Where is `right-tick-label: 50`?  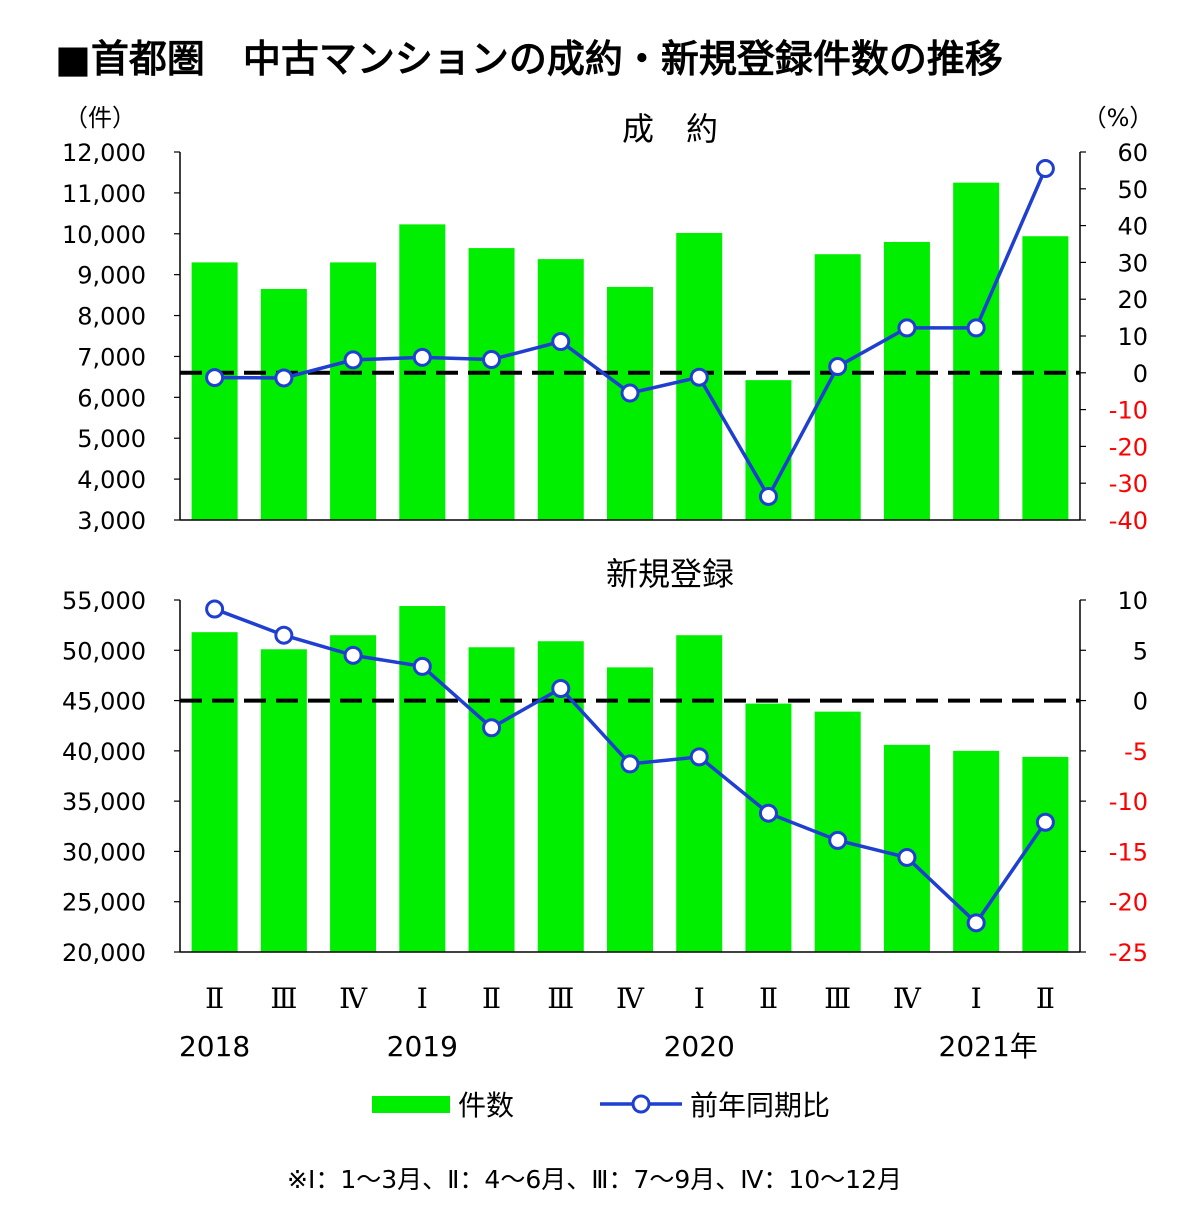 right-tick-label: 50 is located at coordinates (1132, 190).